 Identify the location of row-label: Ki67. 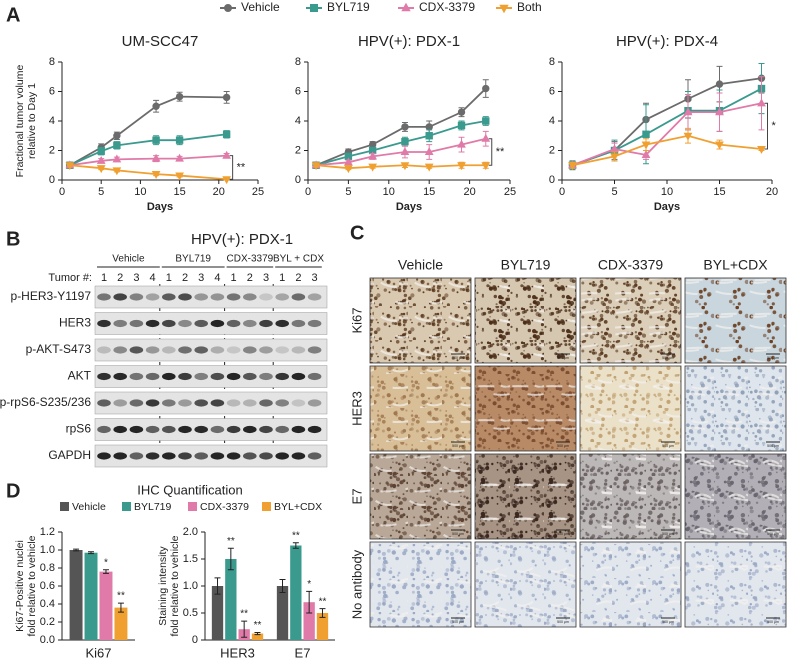
(356, 320).